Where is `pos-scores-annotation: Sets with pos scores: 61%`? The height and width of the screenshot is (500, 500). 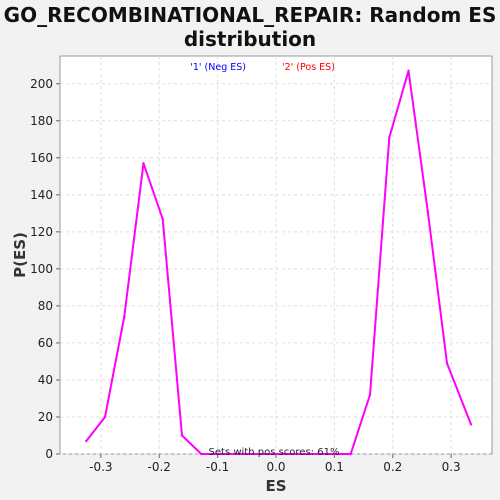 pos-scores-annotation: Sets with pos scores: 61% is located at coordinates (274, 452).